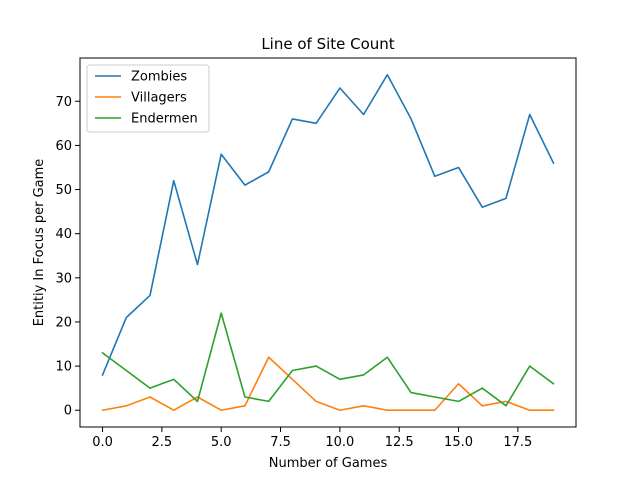  What do you see at coordinates (63, 278) in the screenshot?
I see `y-tick-label: 30` at bounding box center [63, 278].